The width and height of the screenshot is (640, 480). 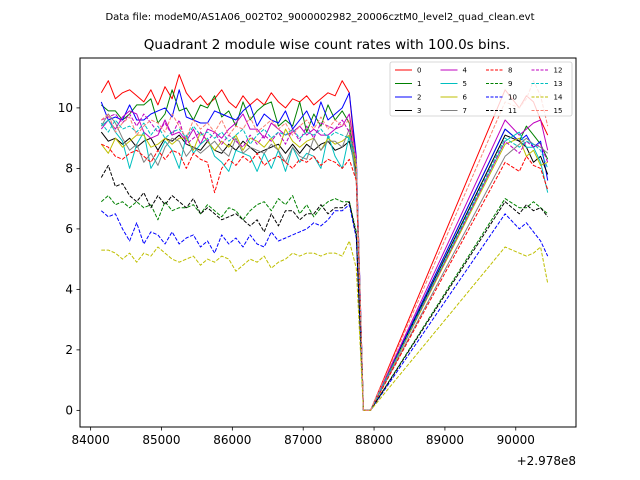 What do you see at coordinates (69, 169) in the screenshot?
I see `y-tick-label: 8` at bounding box center [69, 169].